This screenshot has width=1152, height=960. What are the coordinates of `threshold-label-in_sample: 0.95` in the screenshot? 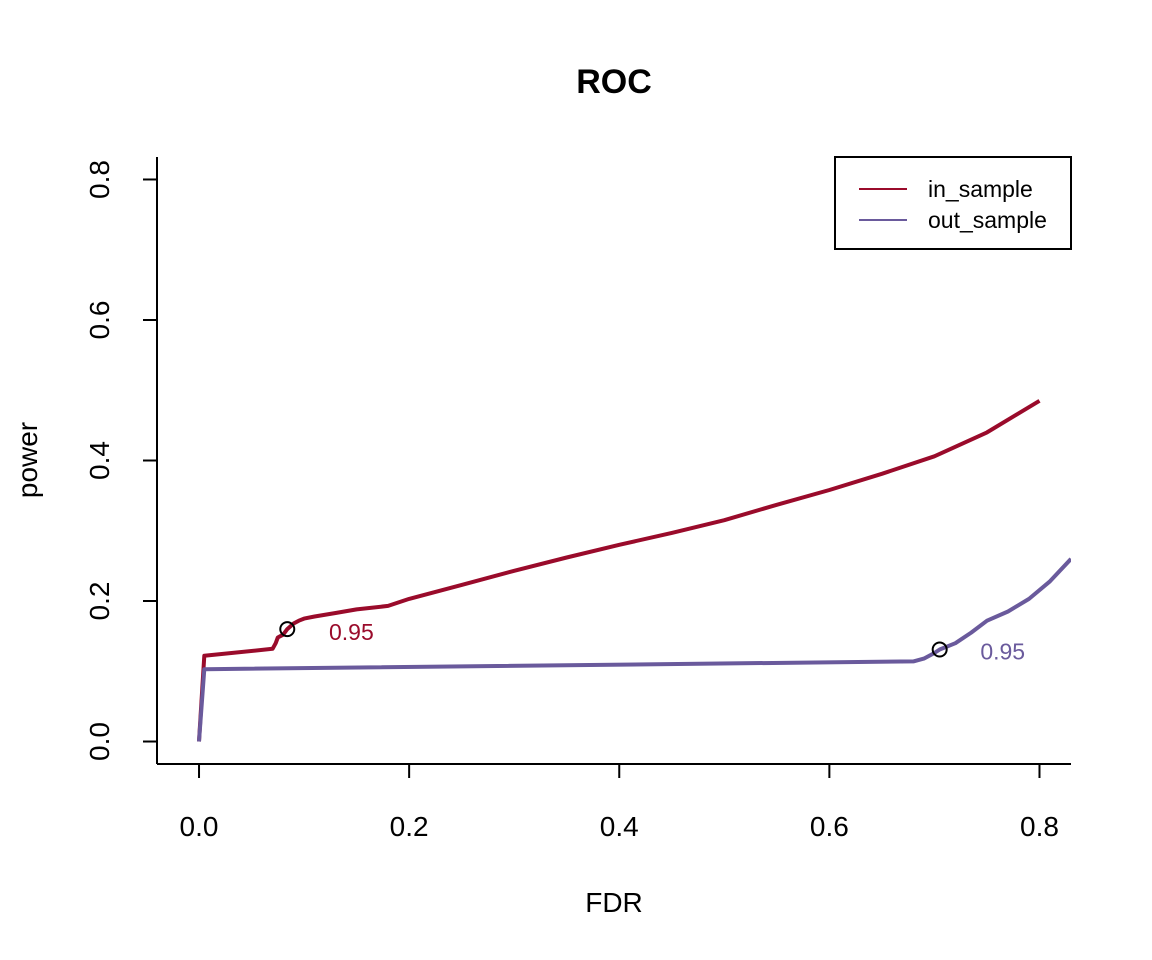 It's located at (351, 632).